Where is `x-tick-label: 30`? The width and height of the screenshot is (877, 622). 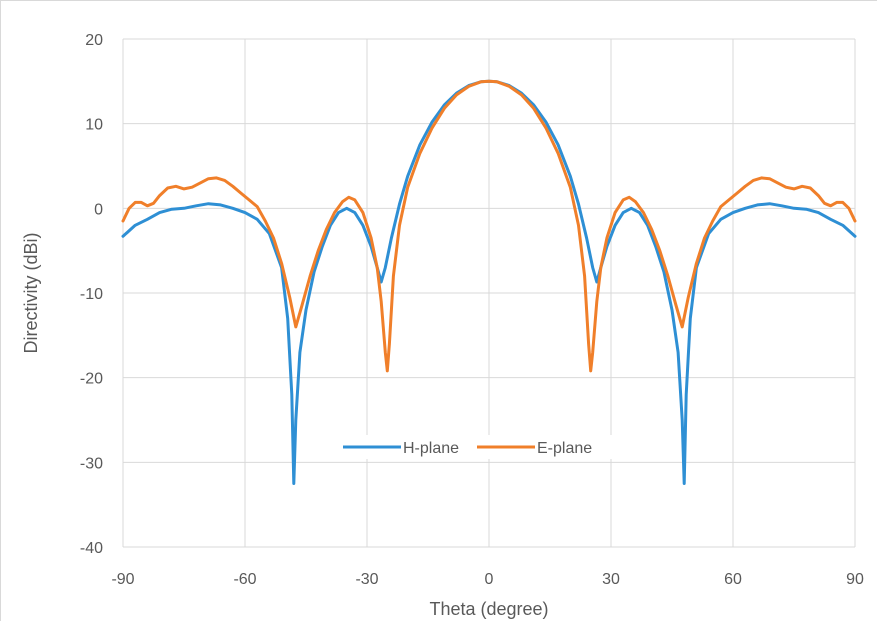 x-tick-label: 30 is located at coordinates (611, 579).